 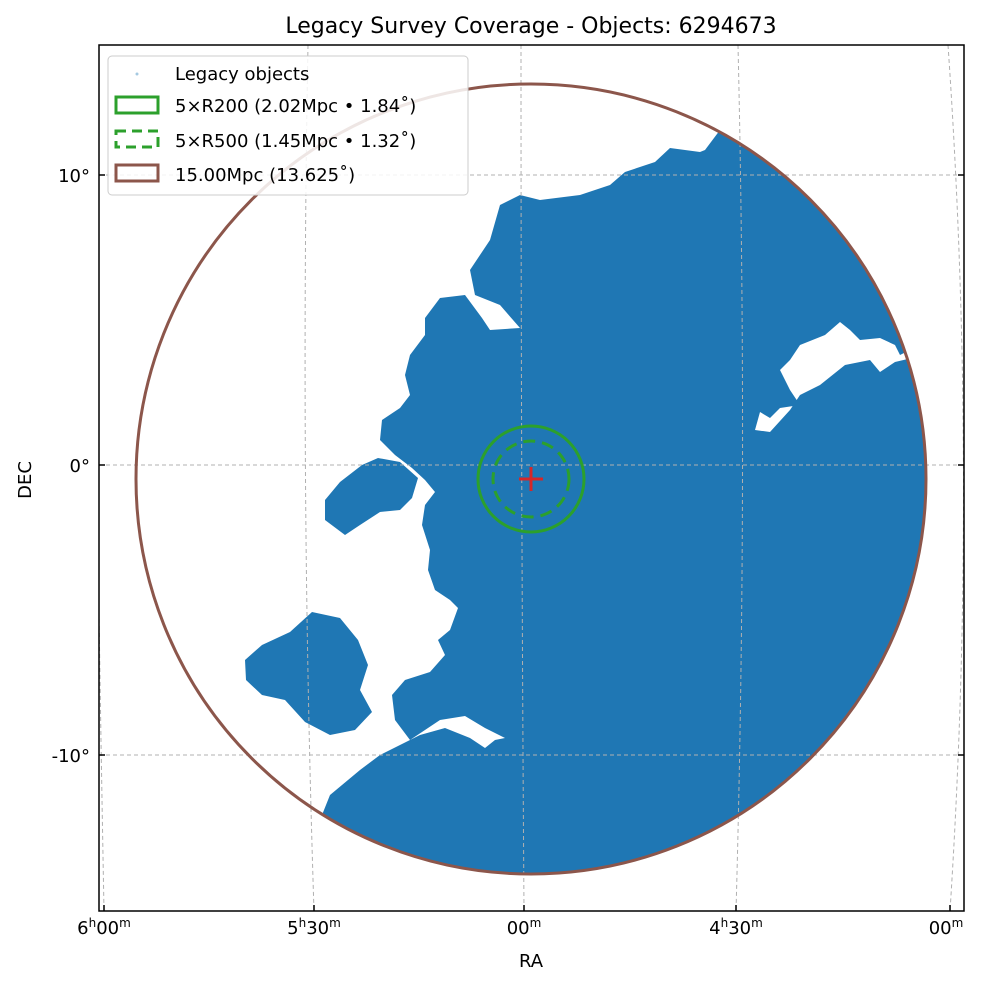 I want to click on legend-label: 5×R500 (1.45Mpc • 1.32˚), so click(x=295, y=141).